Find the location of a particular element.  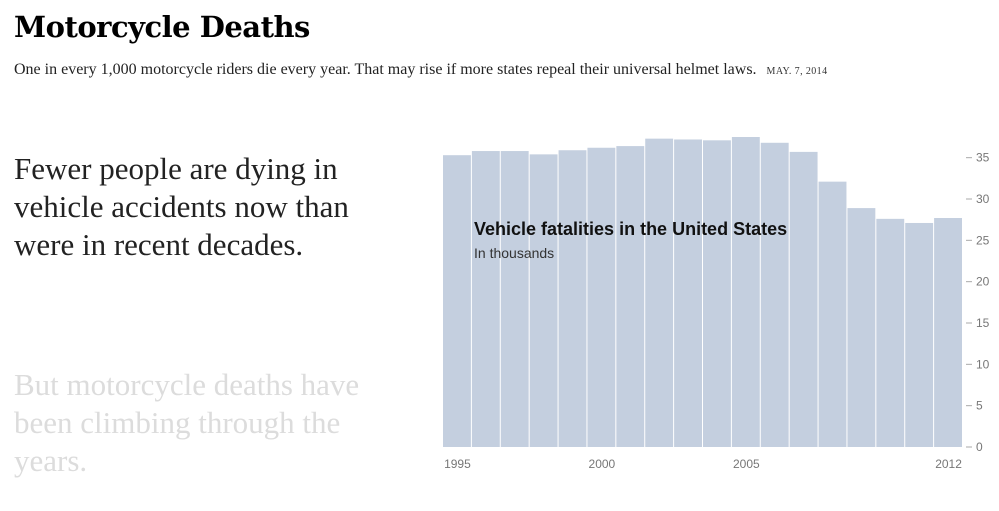

bar-1999 is located at coordinates (573, 298).